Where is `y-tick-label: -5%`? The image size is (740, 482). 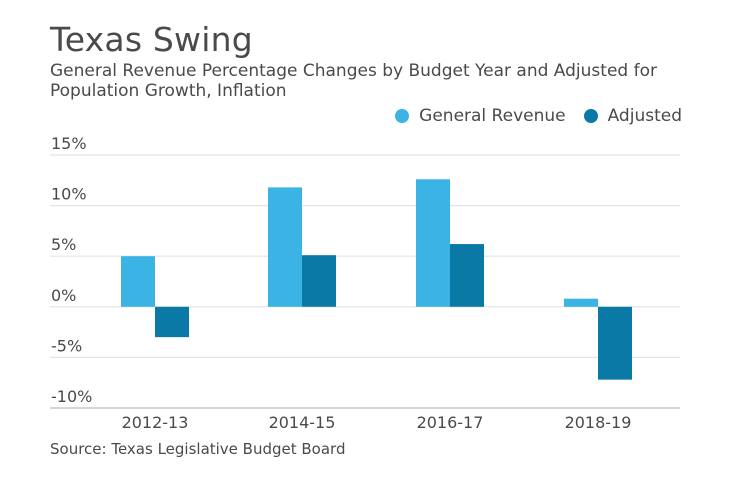 y-tick-label: -5% is located at coordinates (66, 345).